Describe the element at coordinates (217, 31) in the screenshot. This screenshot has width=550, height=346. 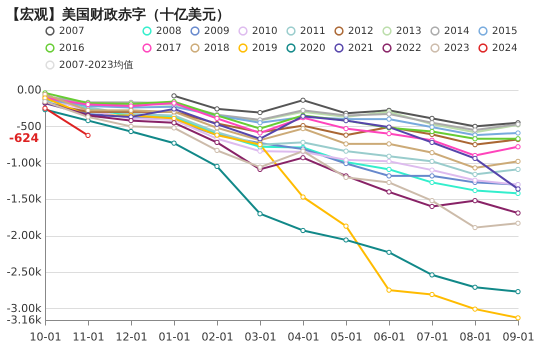
I see `legend-label: 2009` at that location.